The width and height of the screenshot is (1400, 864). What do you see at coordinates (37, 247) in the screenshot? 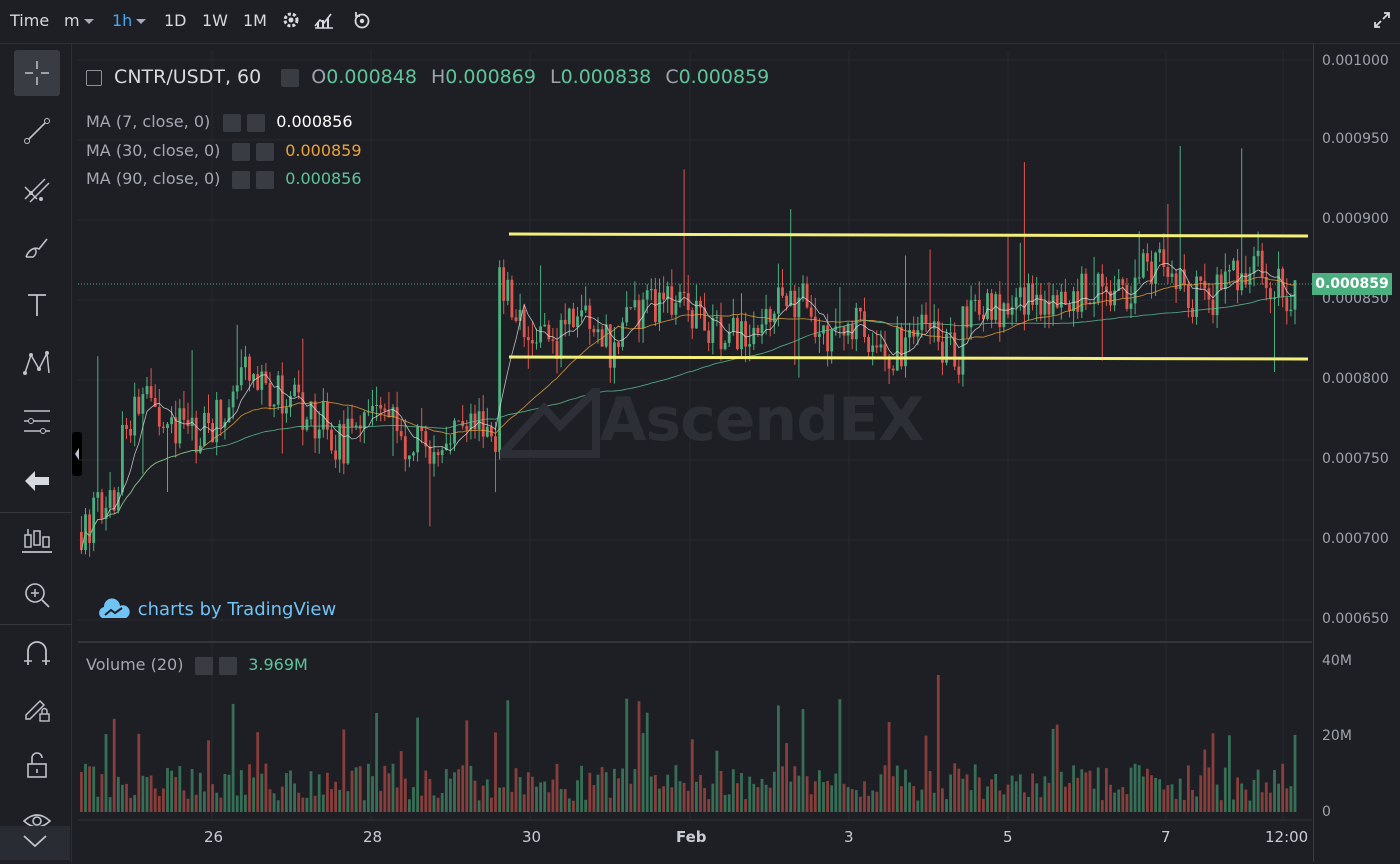
I see `brush-icon` at bounding box center [37, 247].